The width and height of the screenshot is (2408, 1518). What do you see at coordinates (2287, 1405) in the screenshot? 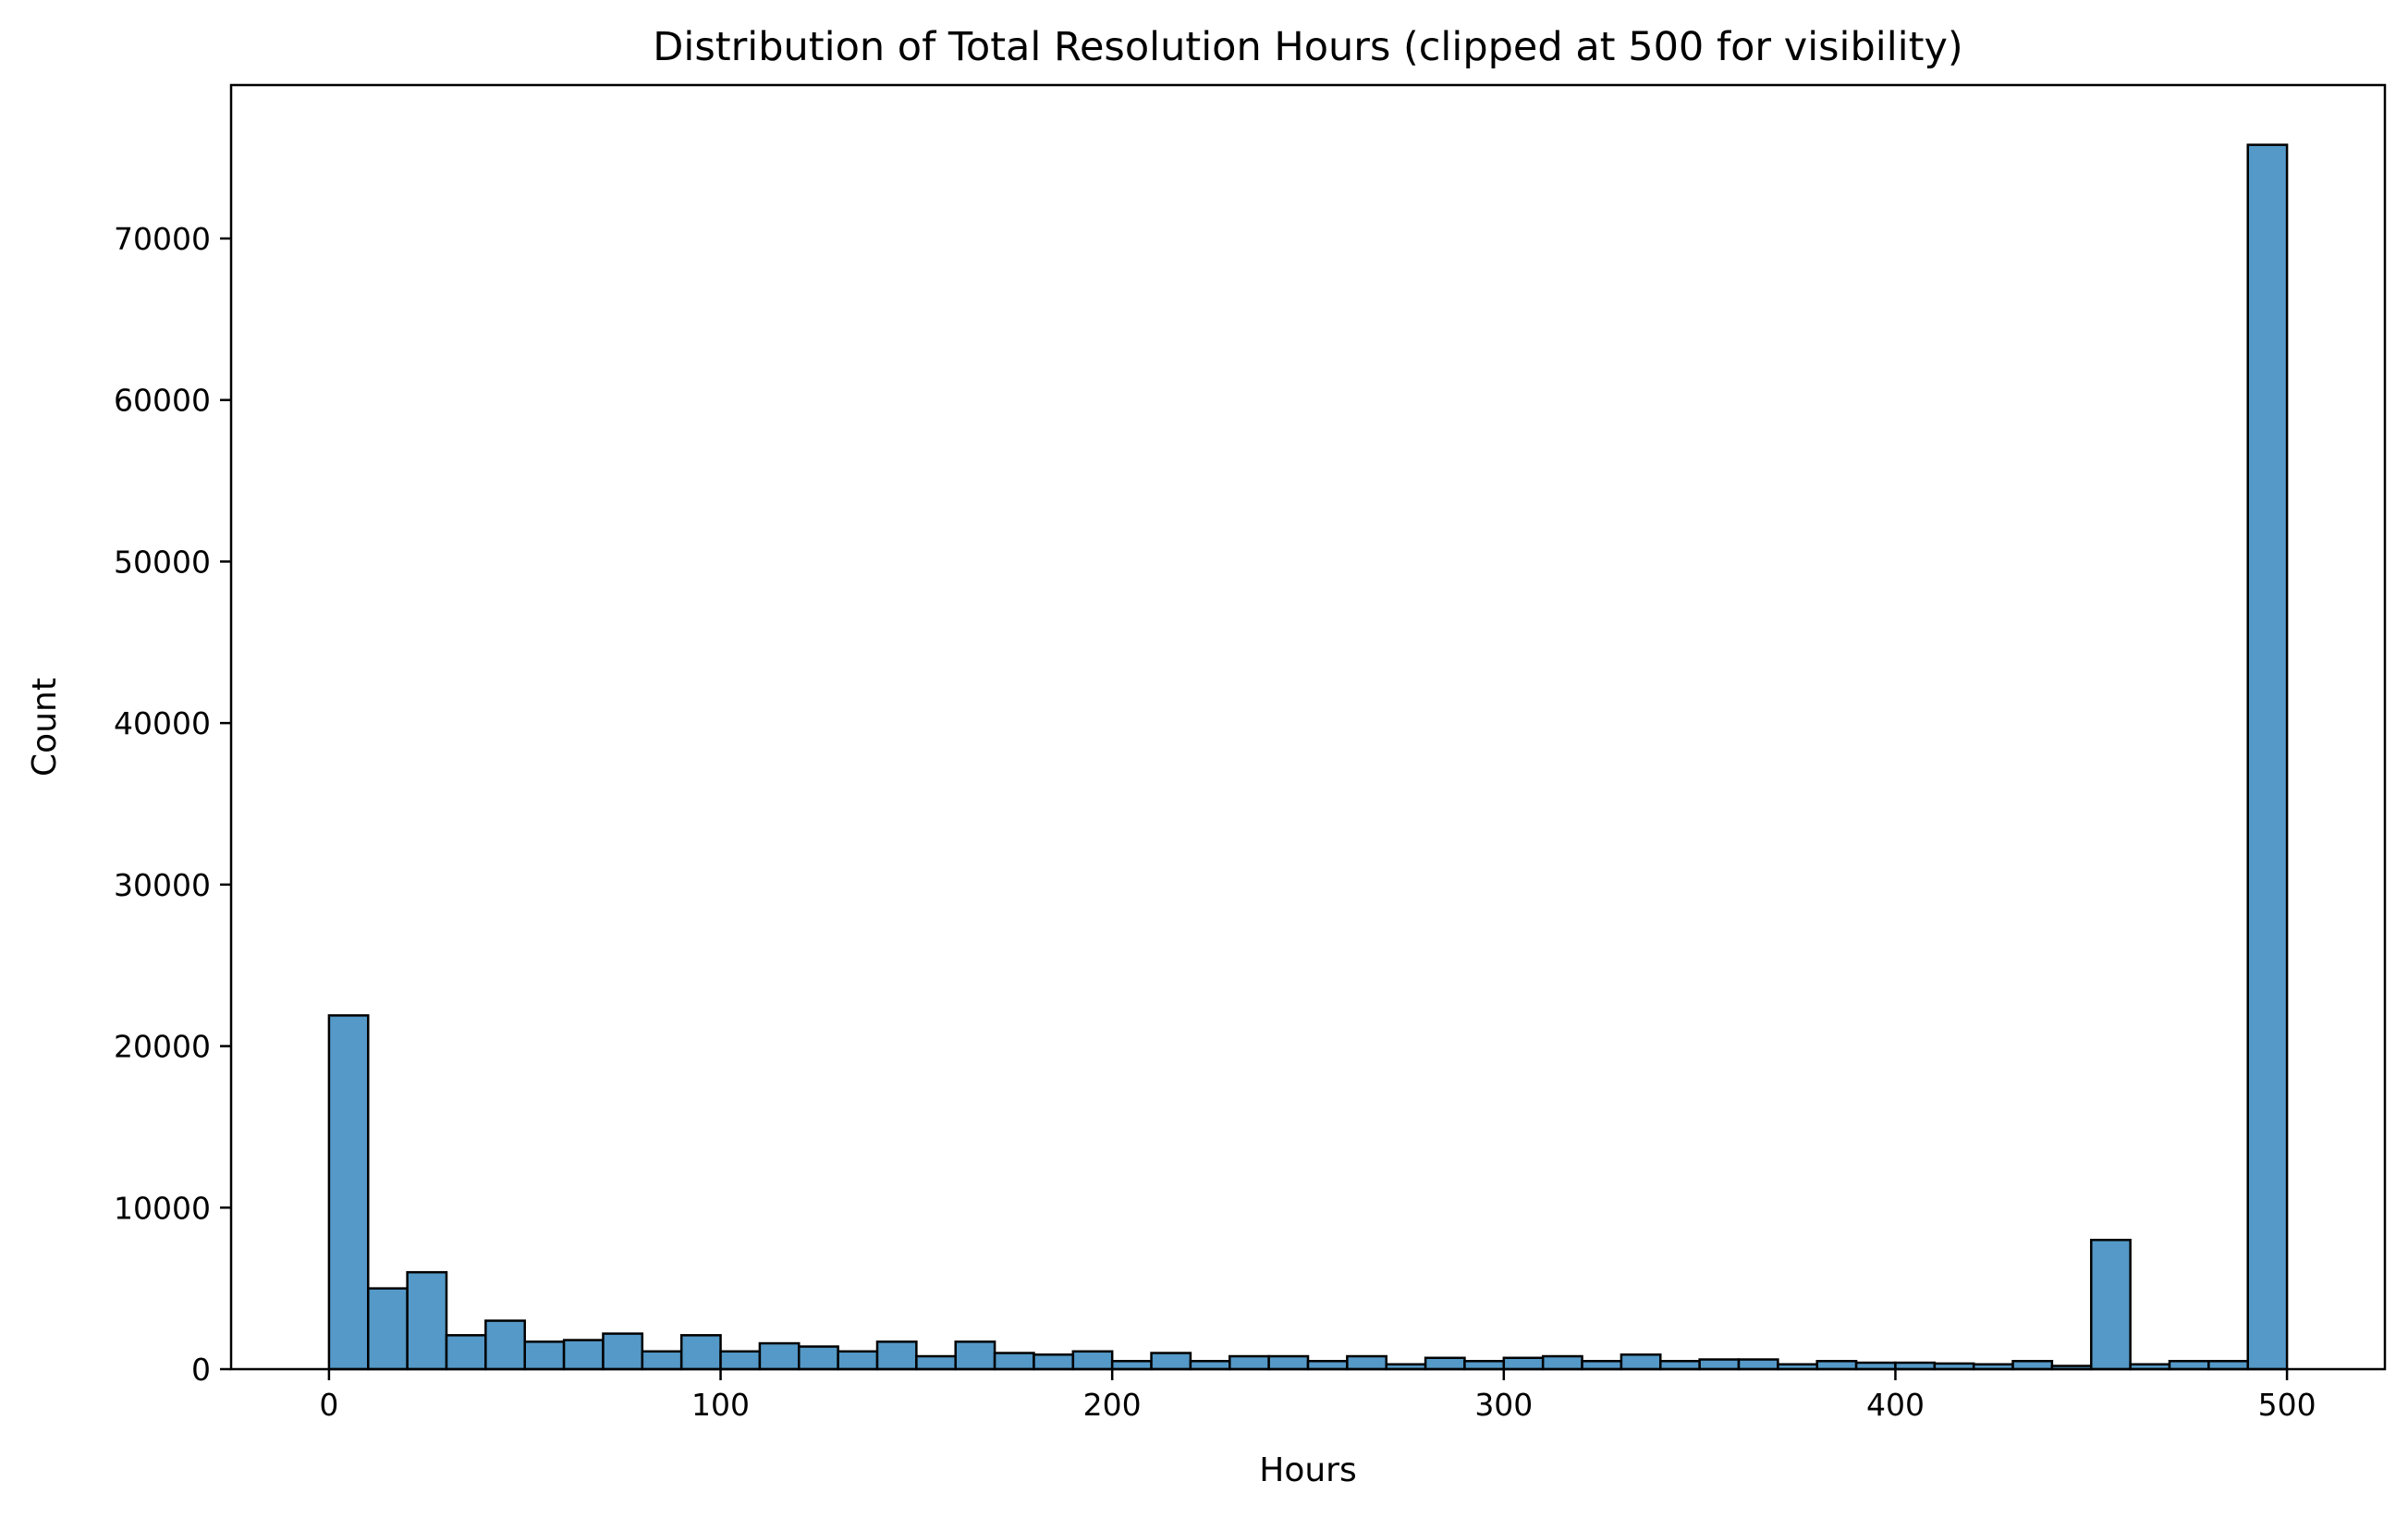
I see `x-tick-label: 500` at bounding box center [2287, 1405].